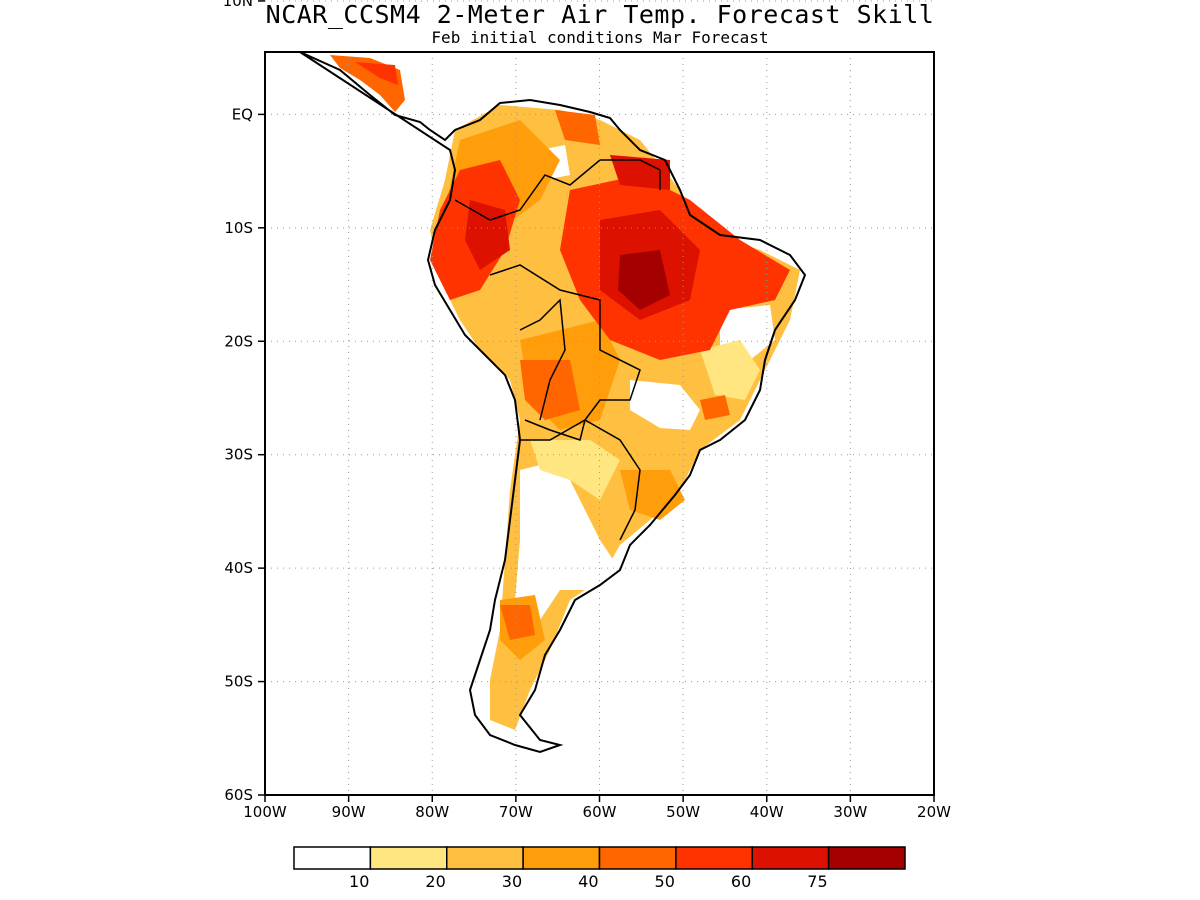 This screenshot has width=1200, height=900. What do you see at coordinates (934, 812) in the screenshot?
I see `lon-tick-label: 20W` at bounding box center [934, 812].